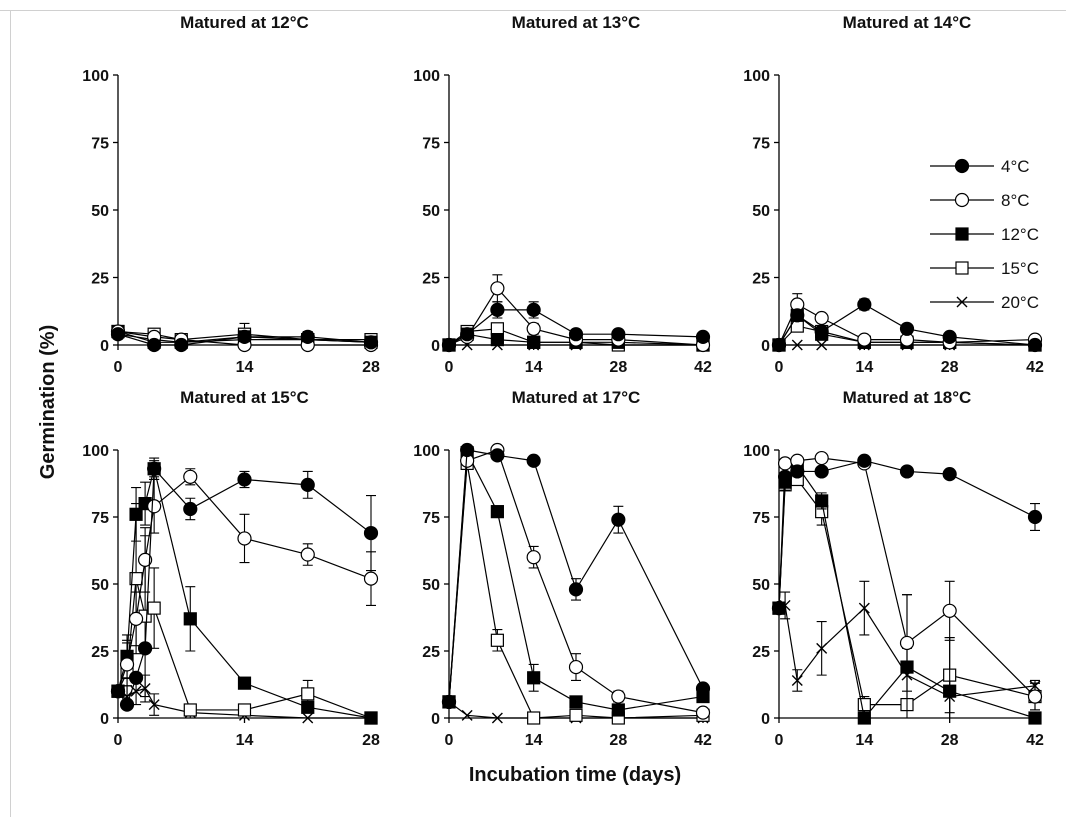 This screenshot has height=817, width=1066. What do you see at coordinates (1015, 200) in the screenshot?
I see `legend-label: 8°C` at bounding box center [1015, 200].